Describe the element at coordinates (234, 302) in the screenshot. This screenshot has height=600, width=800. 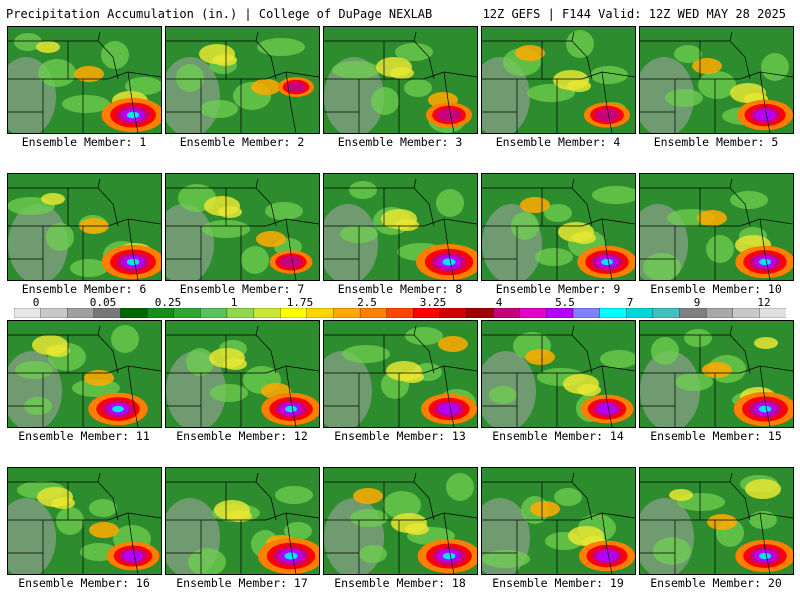
I see `colorbar-label: 1` at that location.